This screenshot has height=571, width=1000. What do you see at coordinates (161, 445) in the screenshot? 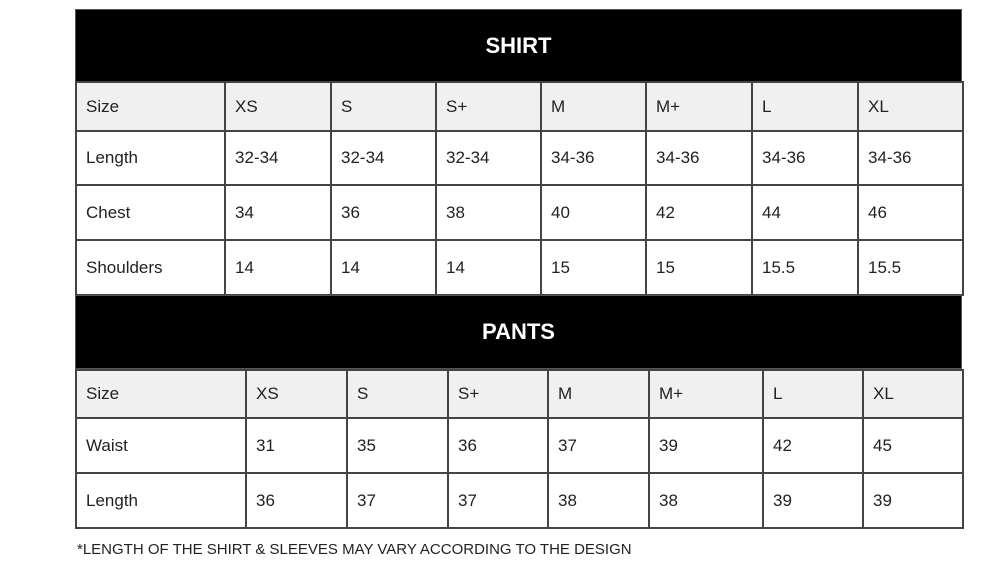
I see `row-label-cell: Waist` at bounding box center [161, 445].